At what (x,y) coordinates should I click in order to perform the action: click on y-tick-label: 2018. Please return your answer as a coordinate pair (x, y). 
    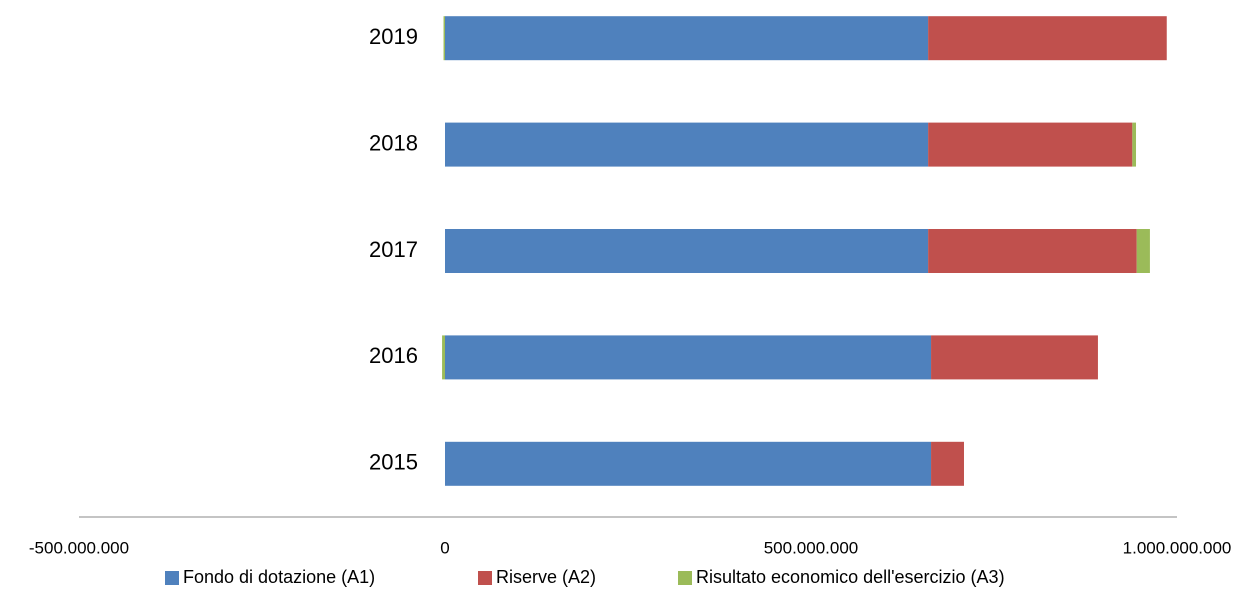
    Looking at the image, I should click on (393, 142).